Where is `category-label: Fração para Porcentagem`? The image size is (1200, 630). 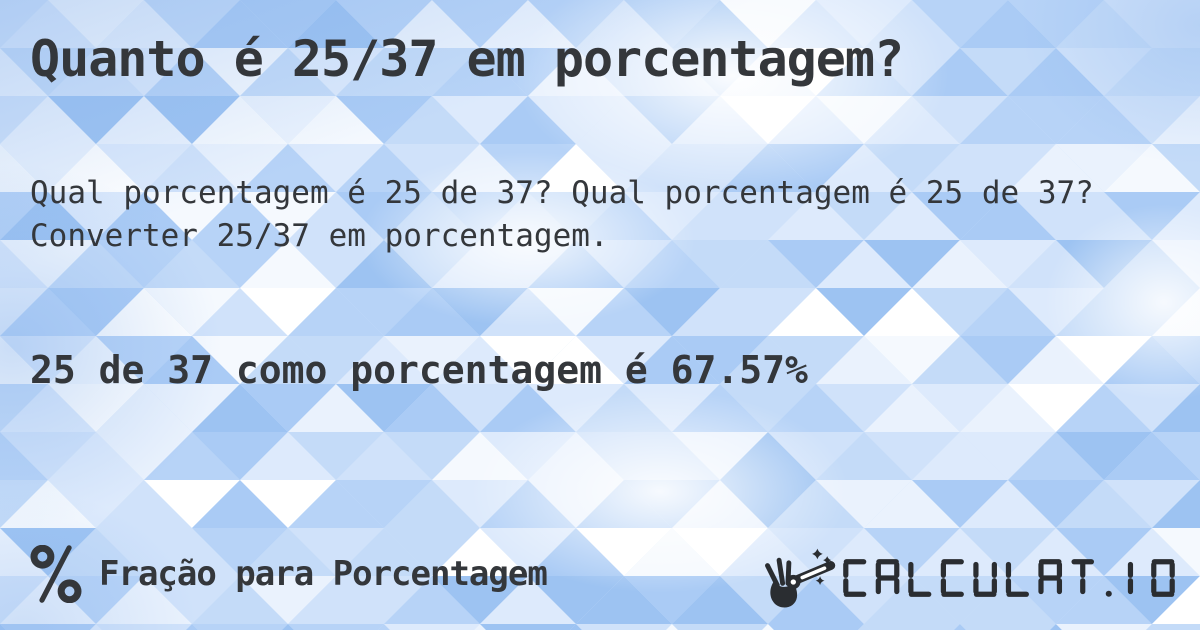
category-label: Fração para Porcentagem is located at coordinates (323, 574).